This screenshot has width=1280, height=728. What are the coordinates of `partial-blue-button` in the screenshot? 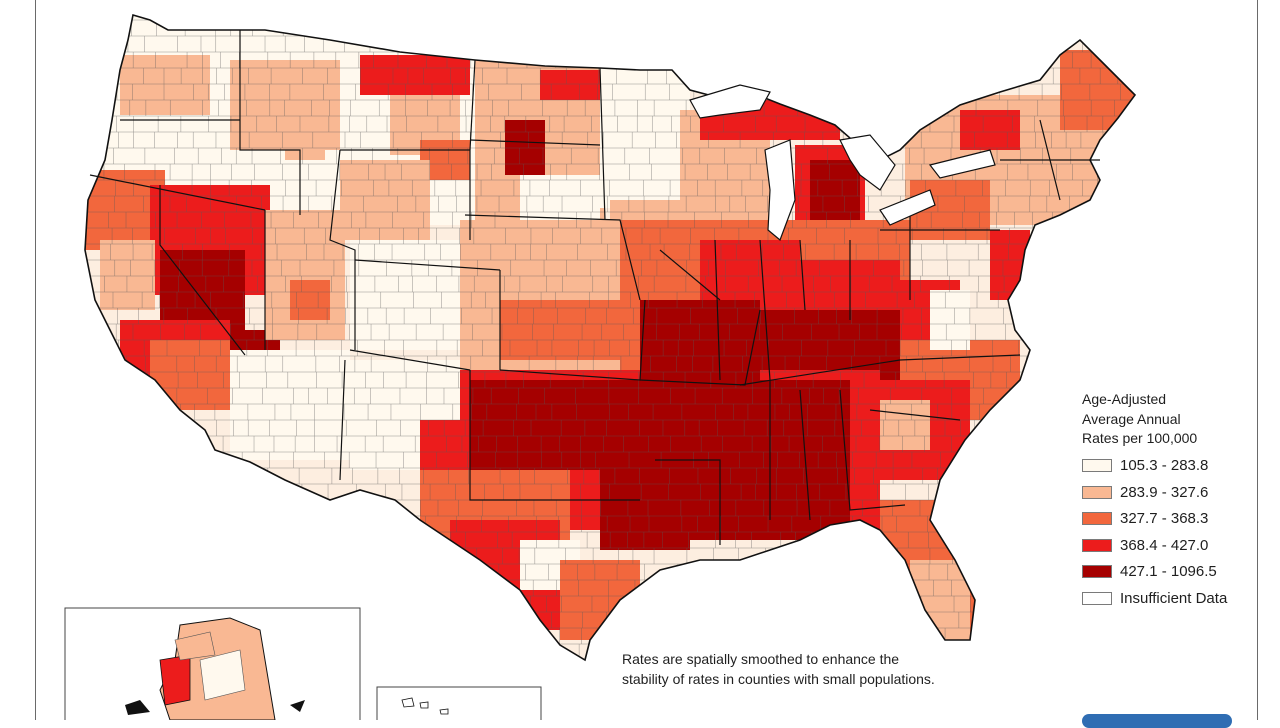 It's located at (1157, 721).